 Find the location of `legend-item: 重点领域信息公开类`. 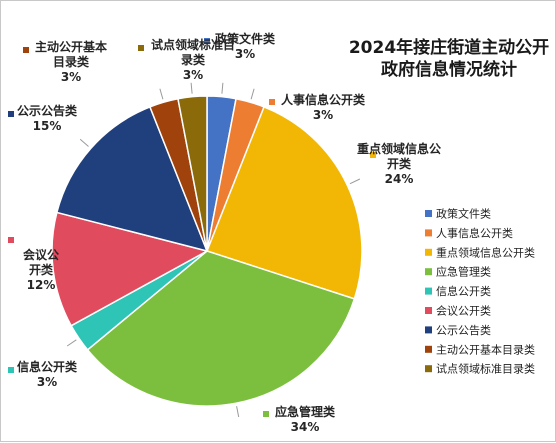

legend-item: 重点领域信息公开类 is located at coordinates (480, 252).